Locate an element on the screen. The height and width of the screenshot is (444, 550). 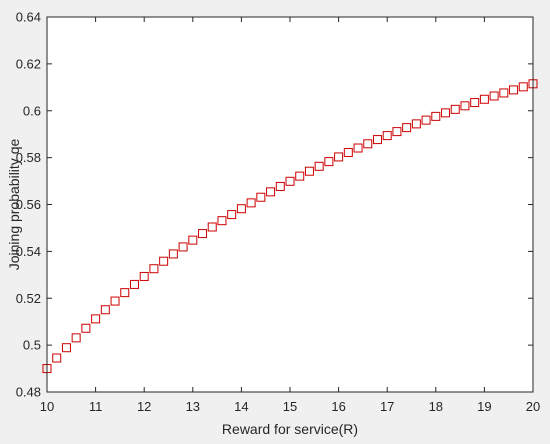
y-tick-label: 0.56 is located at coordinates (28, 204).